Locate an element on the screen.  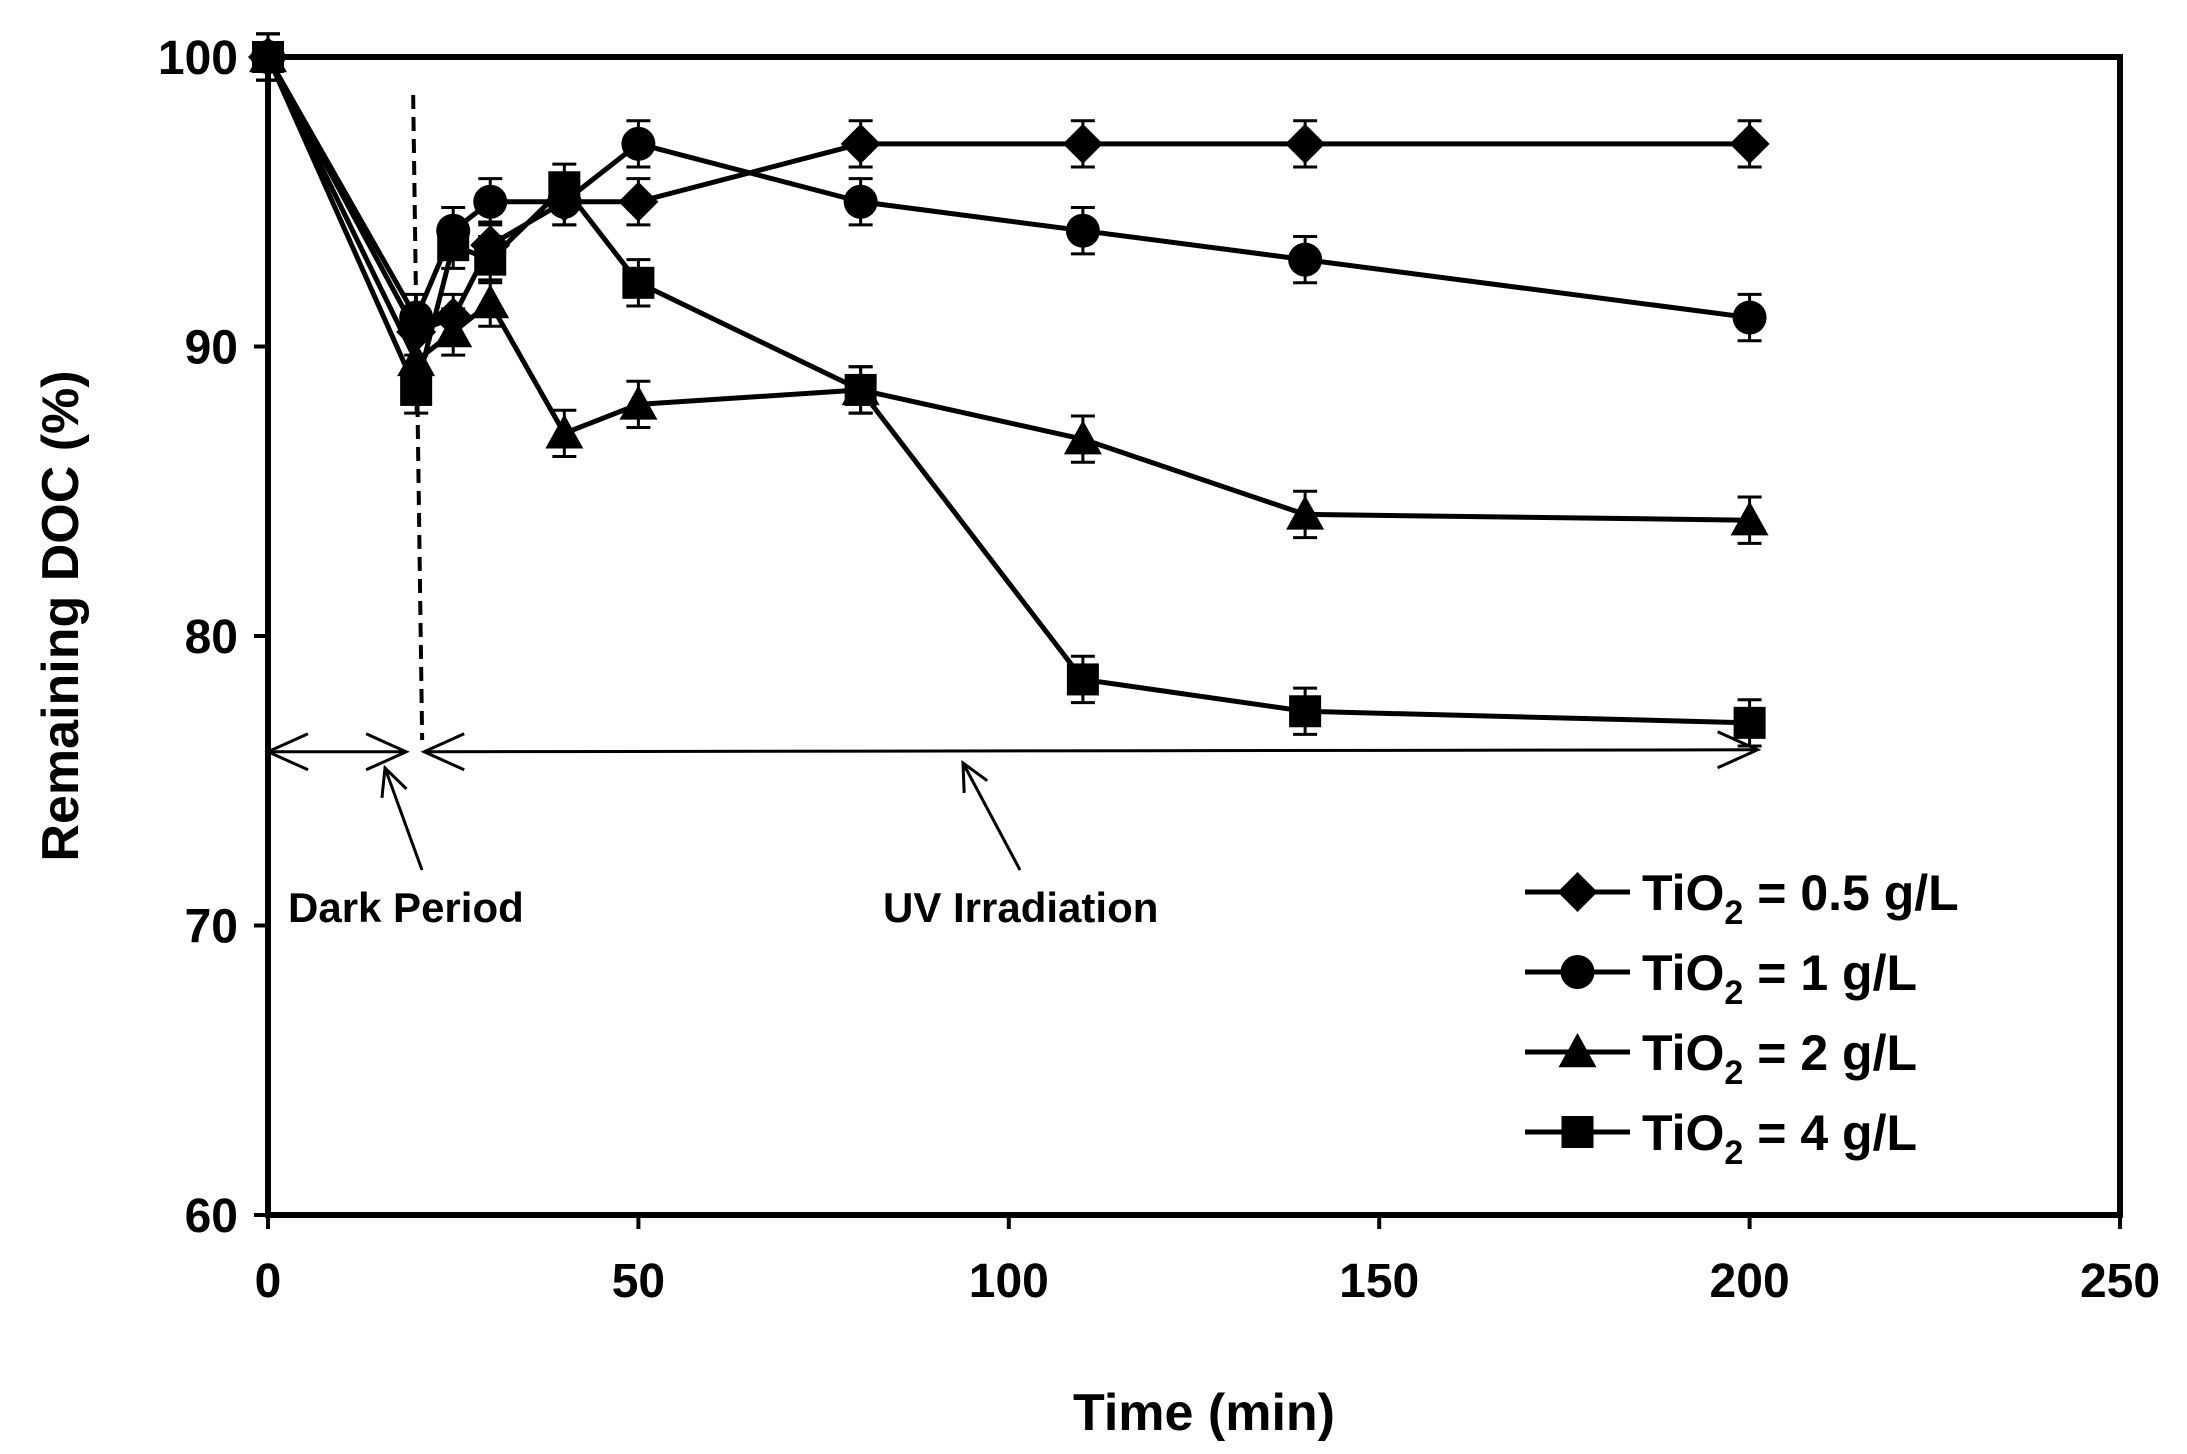
y-tick-label: 80 is located at coordinates (211, 637).